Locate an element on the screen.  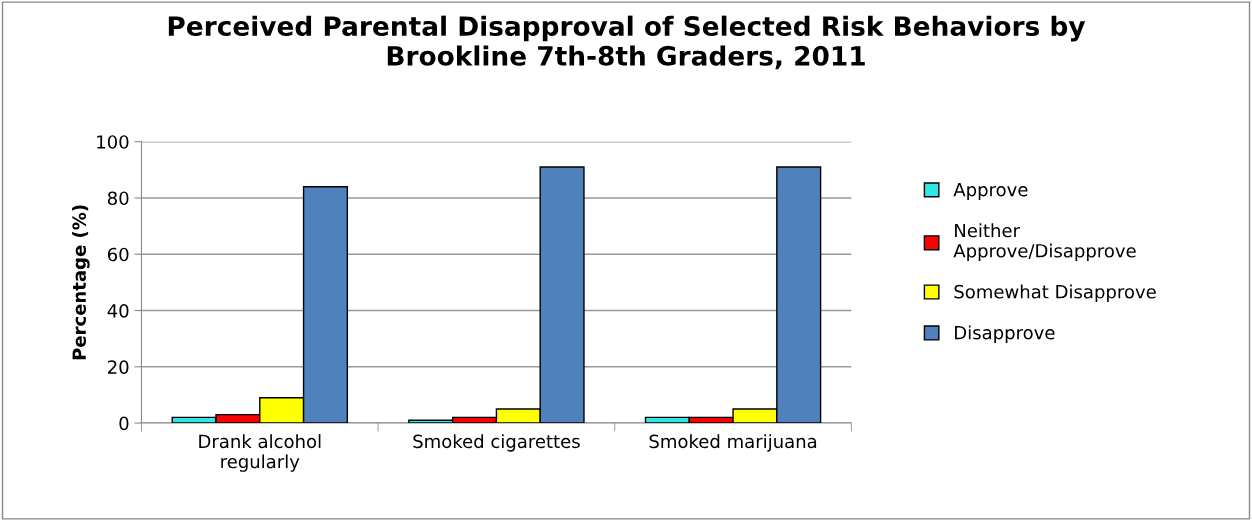
chart-title: Perceived Parental Disapproval of Selected Risk Behaviors by Brookline 7th-8th Graders, 2011 is located at coordinates (627, 42).